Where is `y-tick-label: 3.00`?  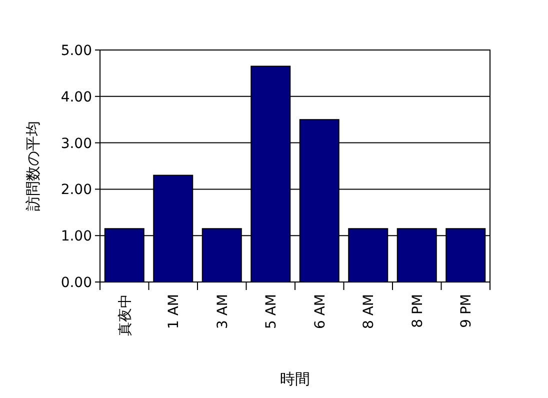 y-tick-label: 3.00 is located at coordinates (76, 144).